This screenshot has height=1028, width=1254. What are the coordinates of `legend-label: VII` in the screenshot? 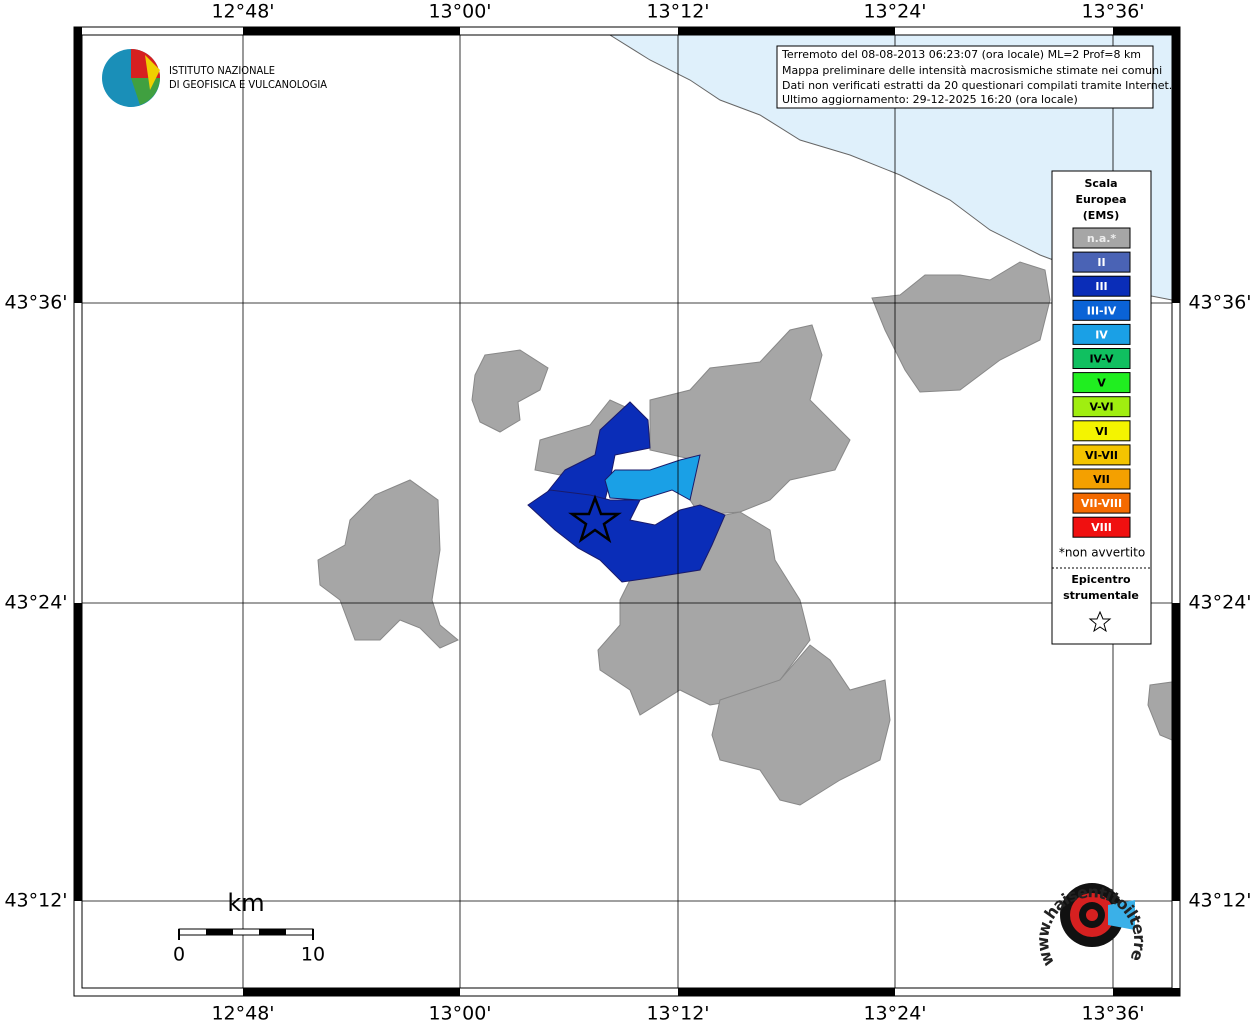 It's located at (1101, 479).